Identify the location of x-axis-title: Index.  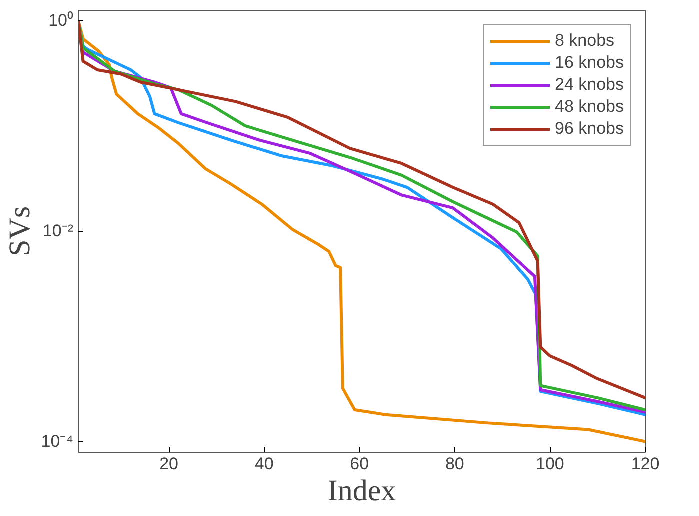
(362, 491).